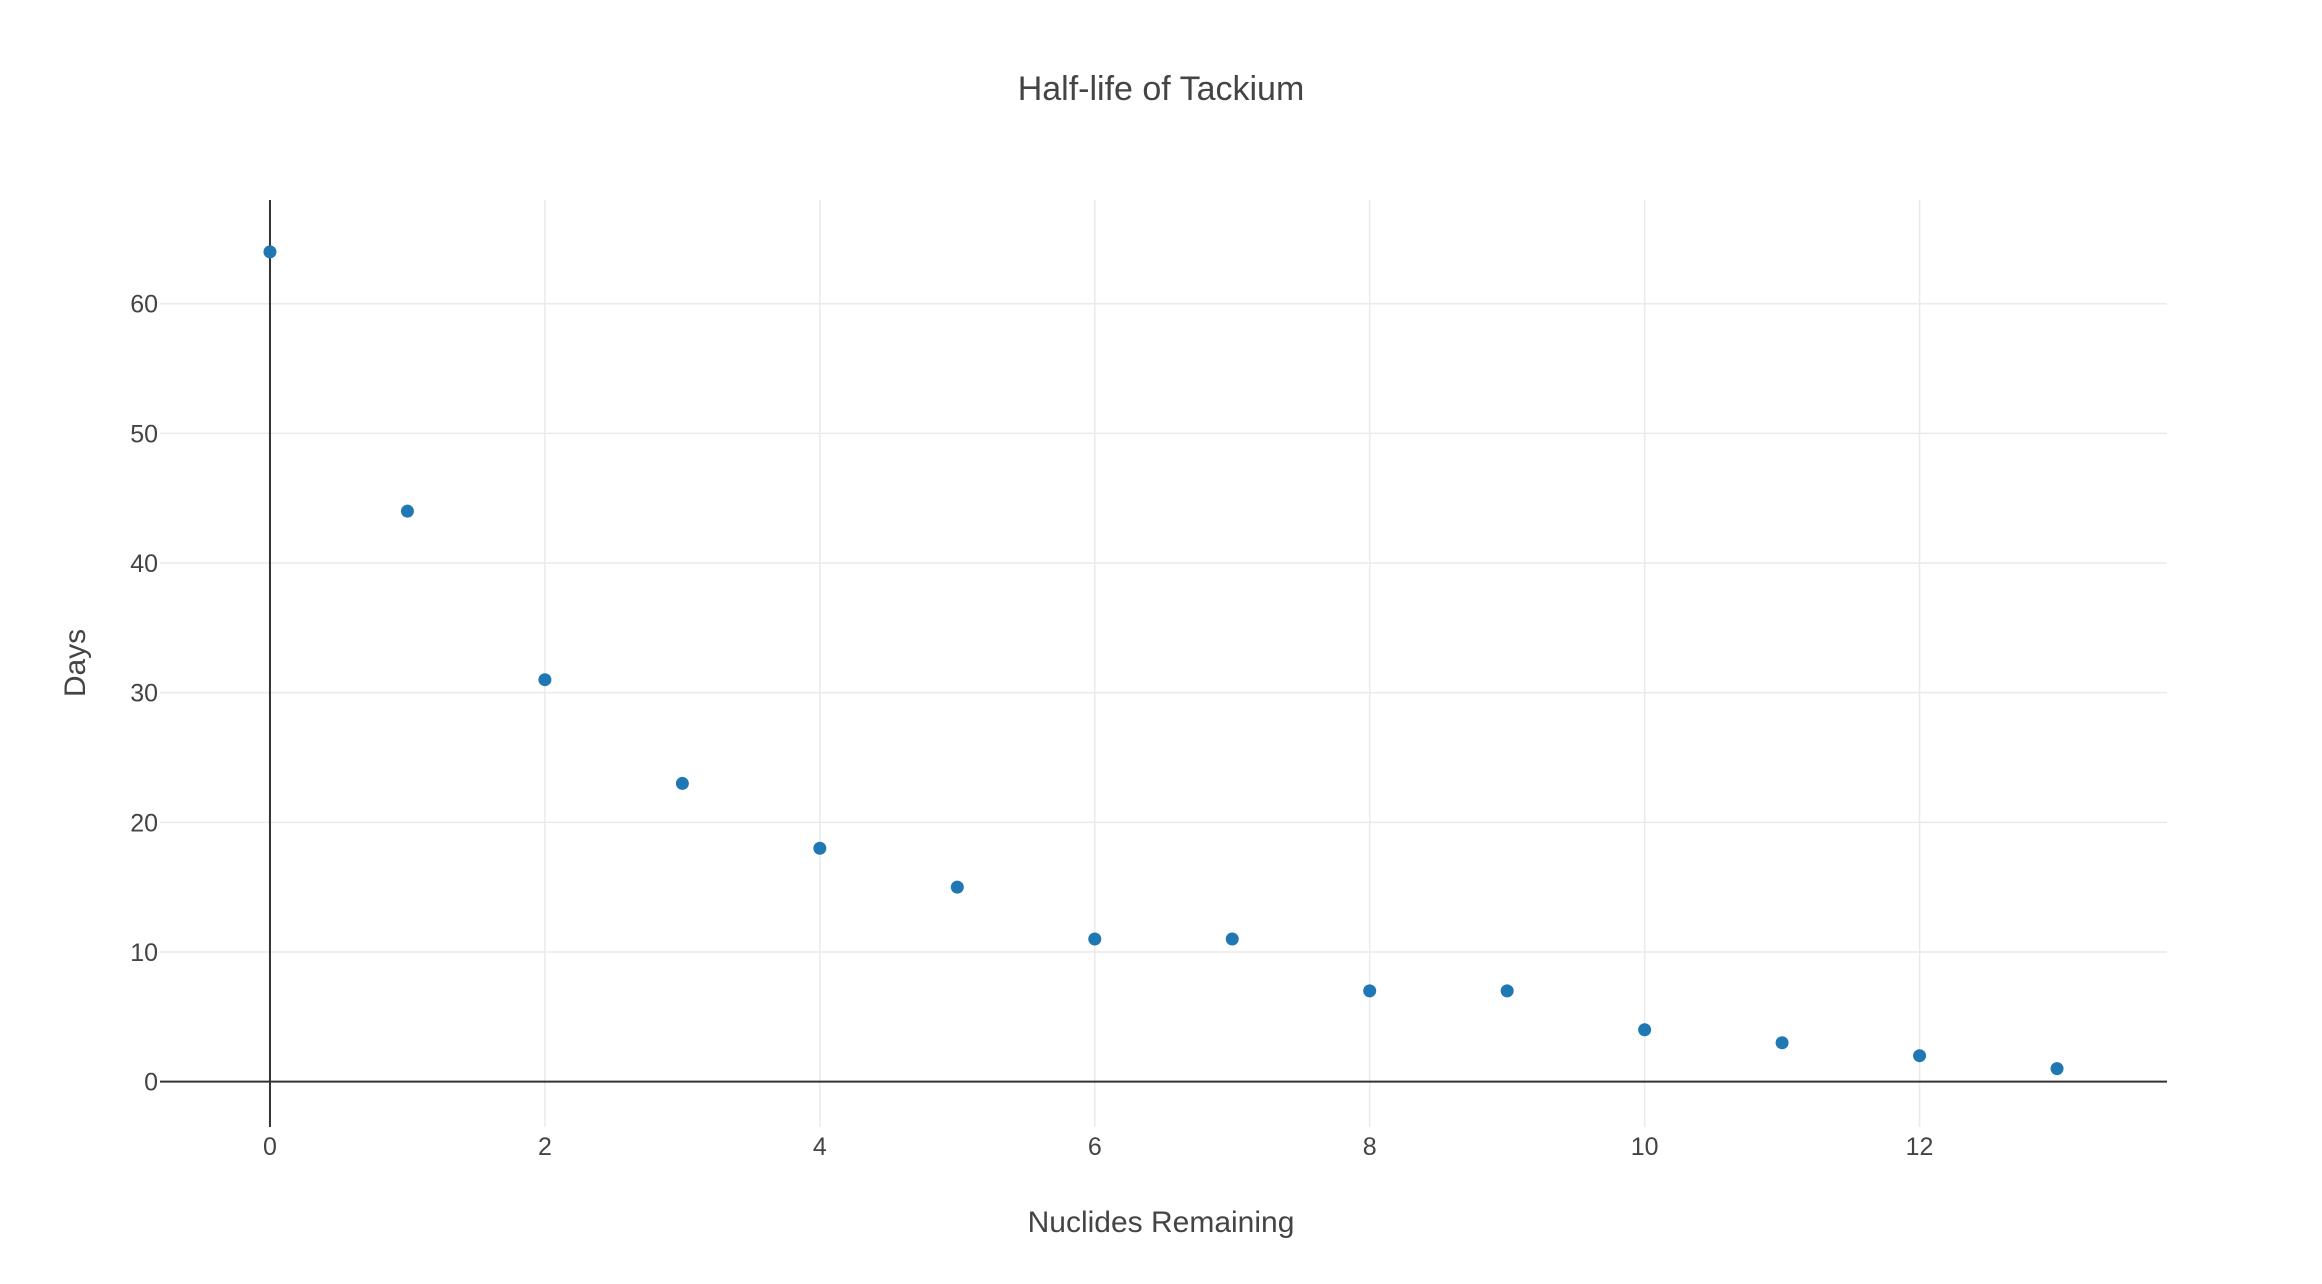 This screenshot has height=1284, width=2322. I want to click on y-tick-label: 0, so click(151, 1083).